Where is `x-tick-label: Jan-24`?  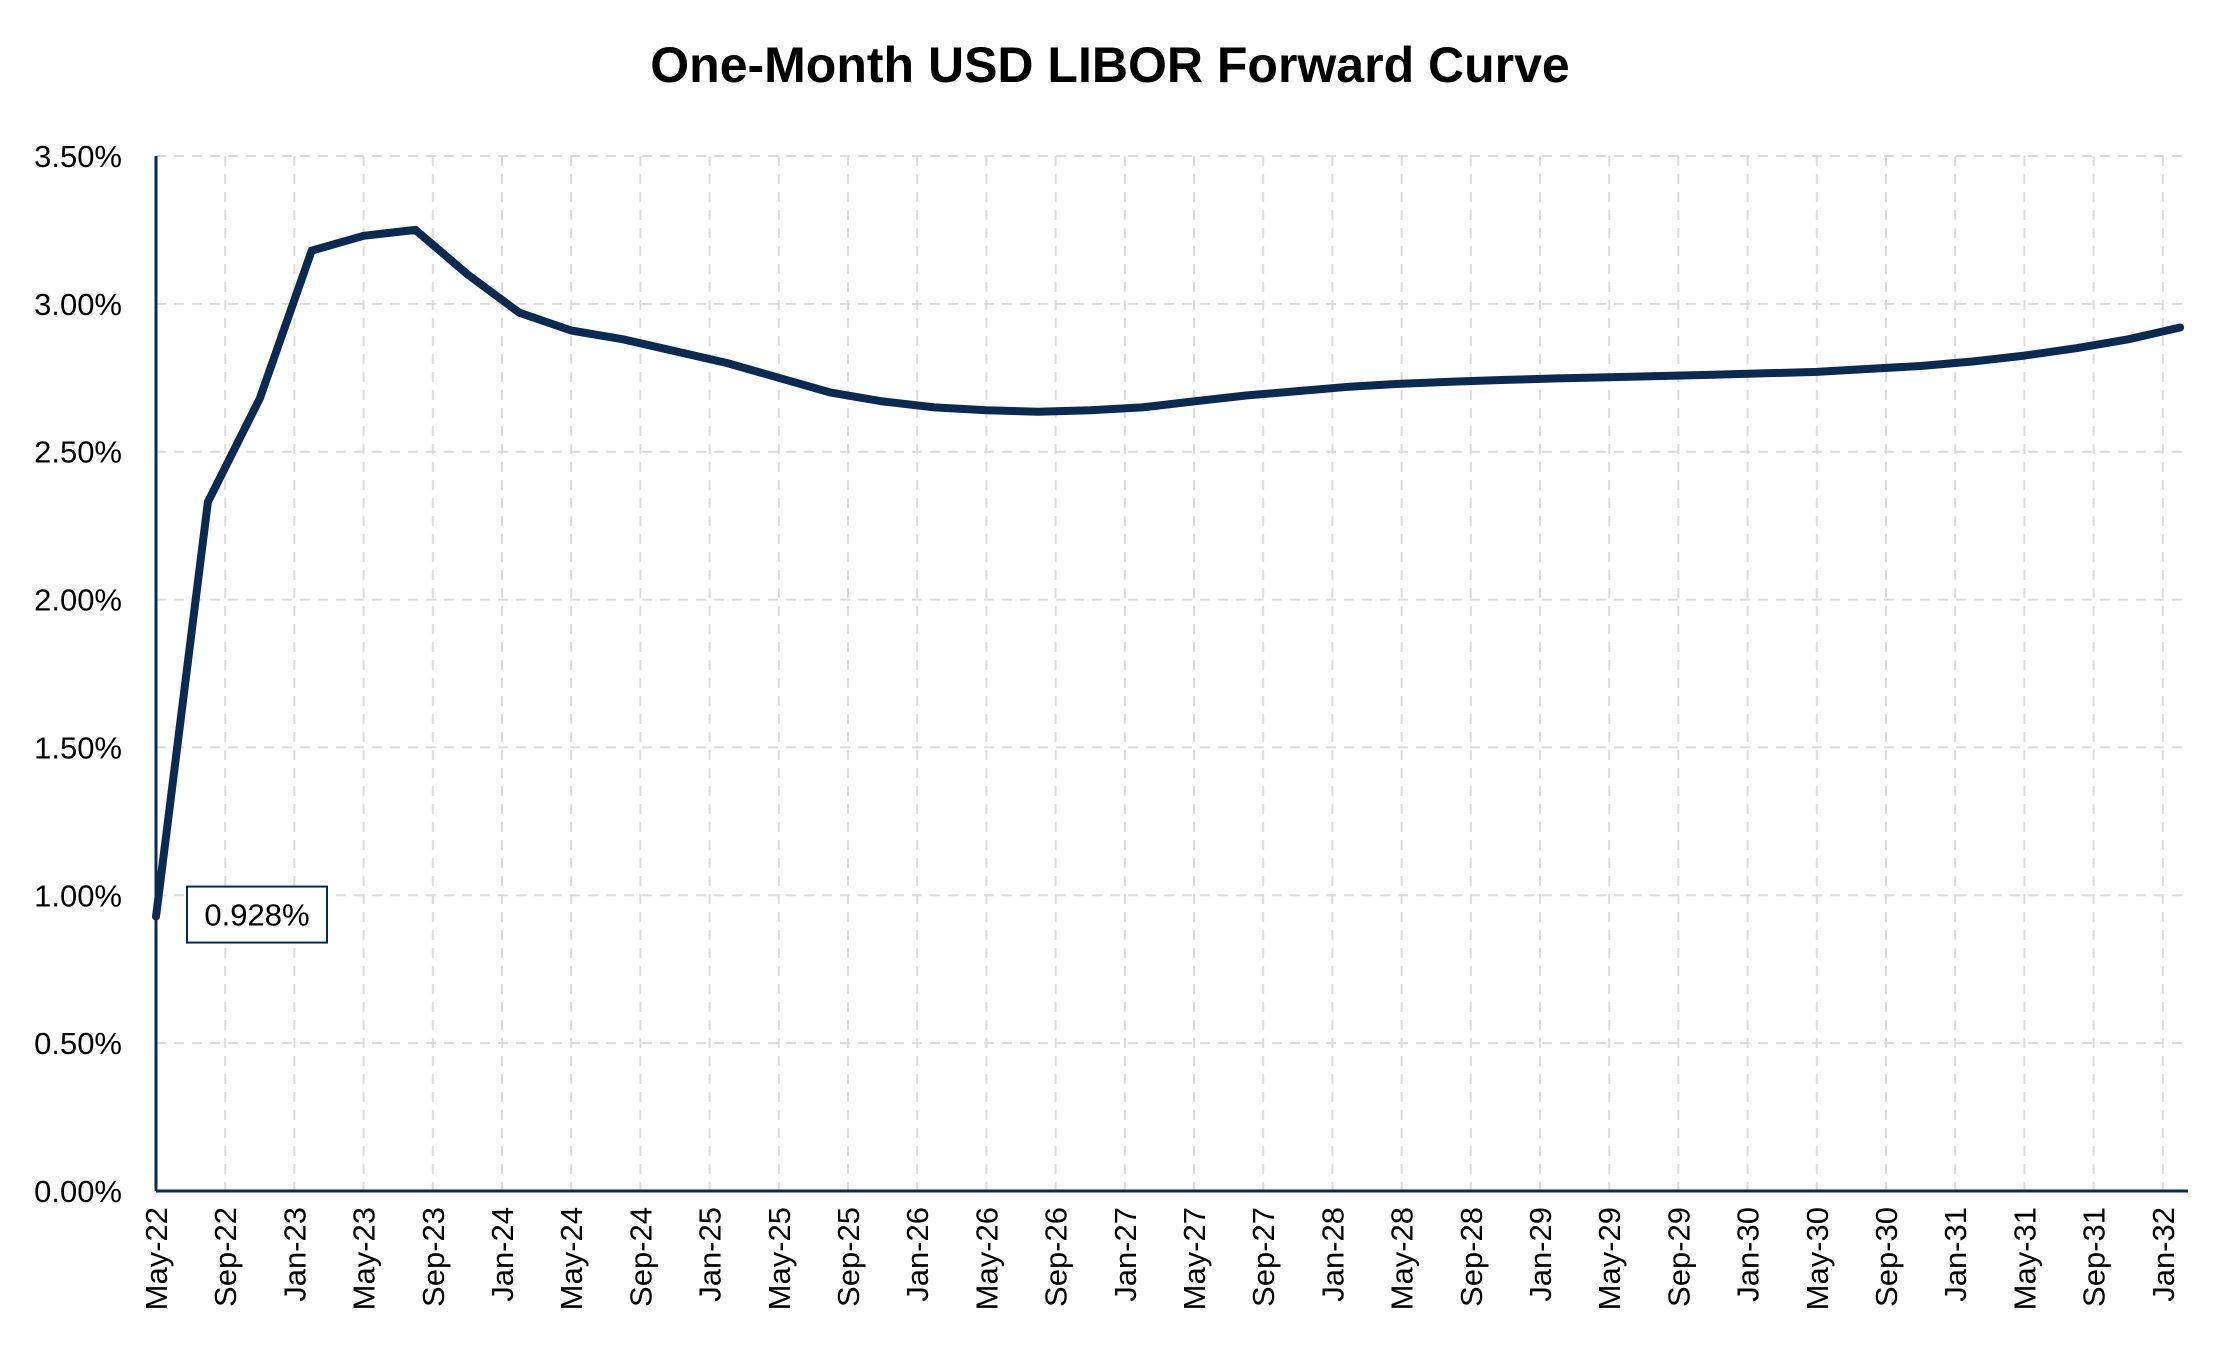 x-tick-label: Jan-24 is located at coordinates (502, 1254).